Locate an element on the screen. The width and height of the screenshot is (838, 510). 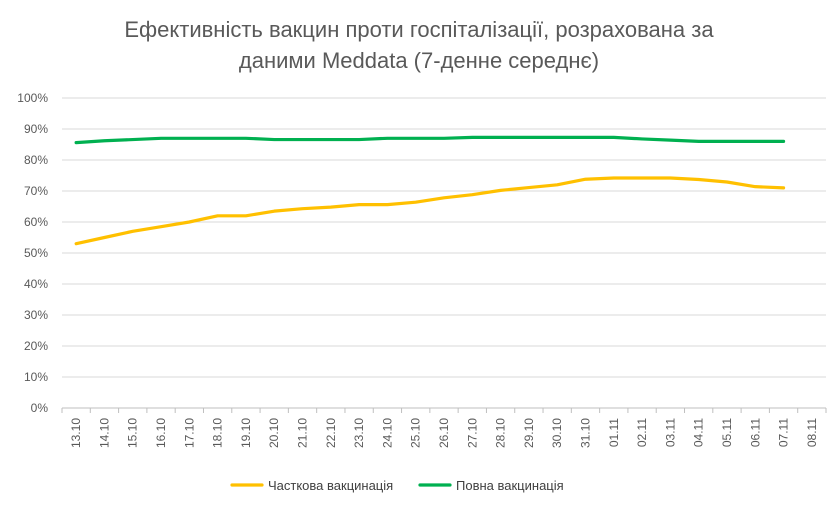
x-tick-label: 18.10 is located at coordinates (218, 433).